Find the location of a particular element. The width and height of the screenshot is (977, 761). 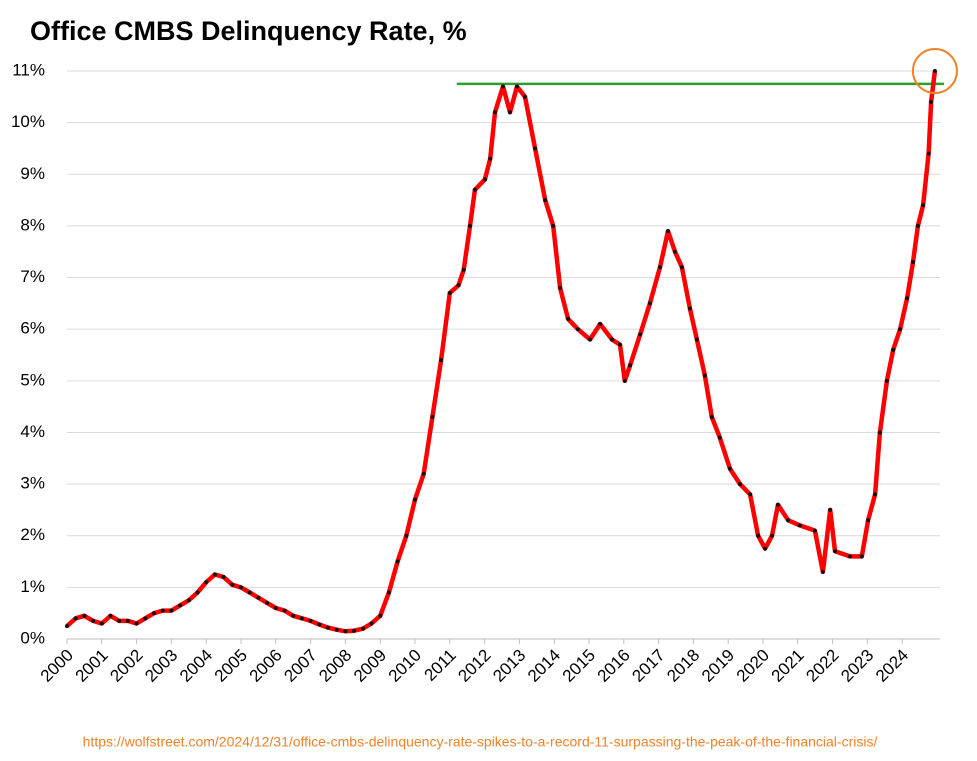

y-tick-label: 9% is located at coordinates (32, 173).